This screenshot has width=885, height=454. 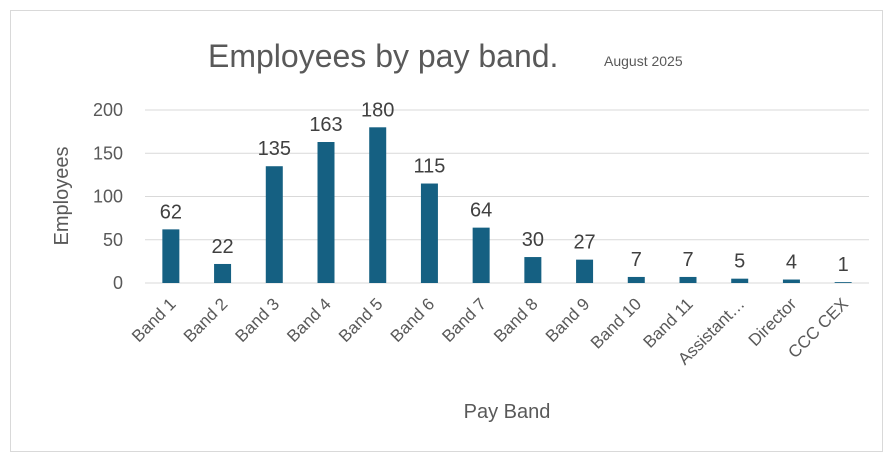 I want to click on x-tick-label: Band 4, so click(x=309, y=320).